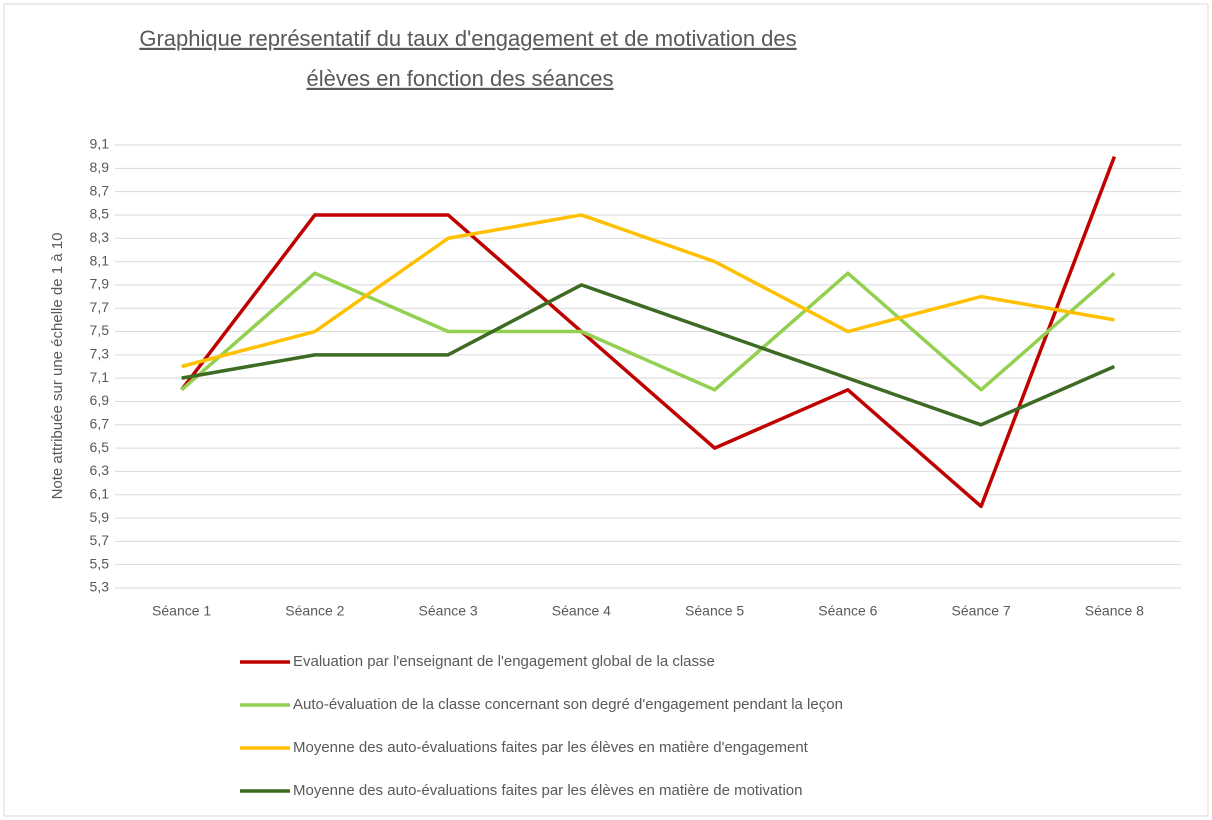 This screenshot has height=820, width=1212. What do you see at coordinates (1114, 611) in the screenshot?
I see `x-tick-label: Séance 8` at bounding box center [1114, 611].